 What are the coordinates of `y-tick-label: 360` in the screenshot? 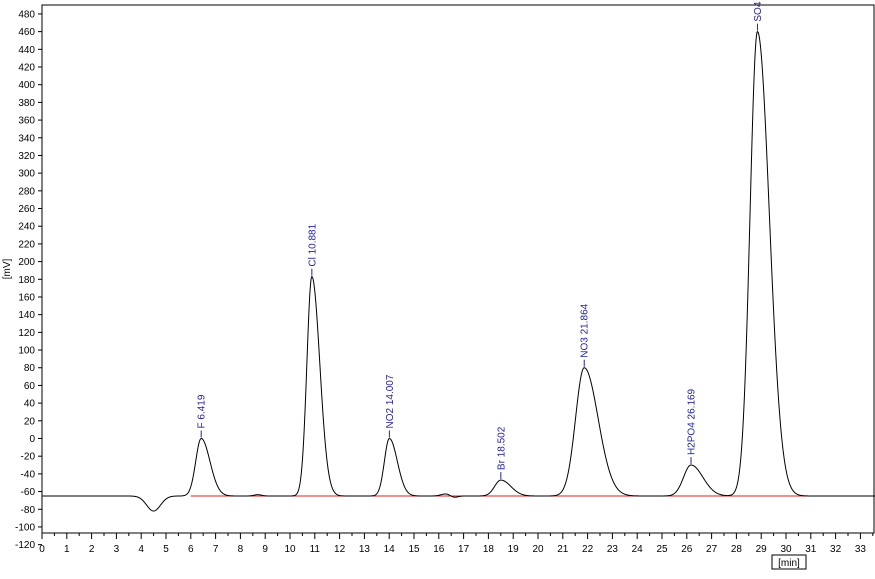 It's located at (26, 121).